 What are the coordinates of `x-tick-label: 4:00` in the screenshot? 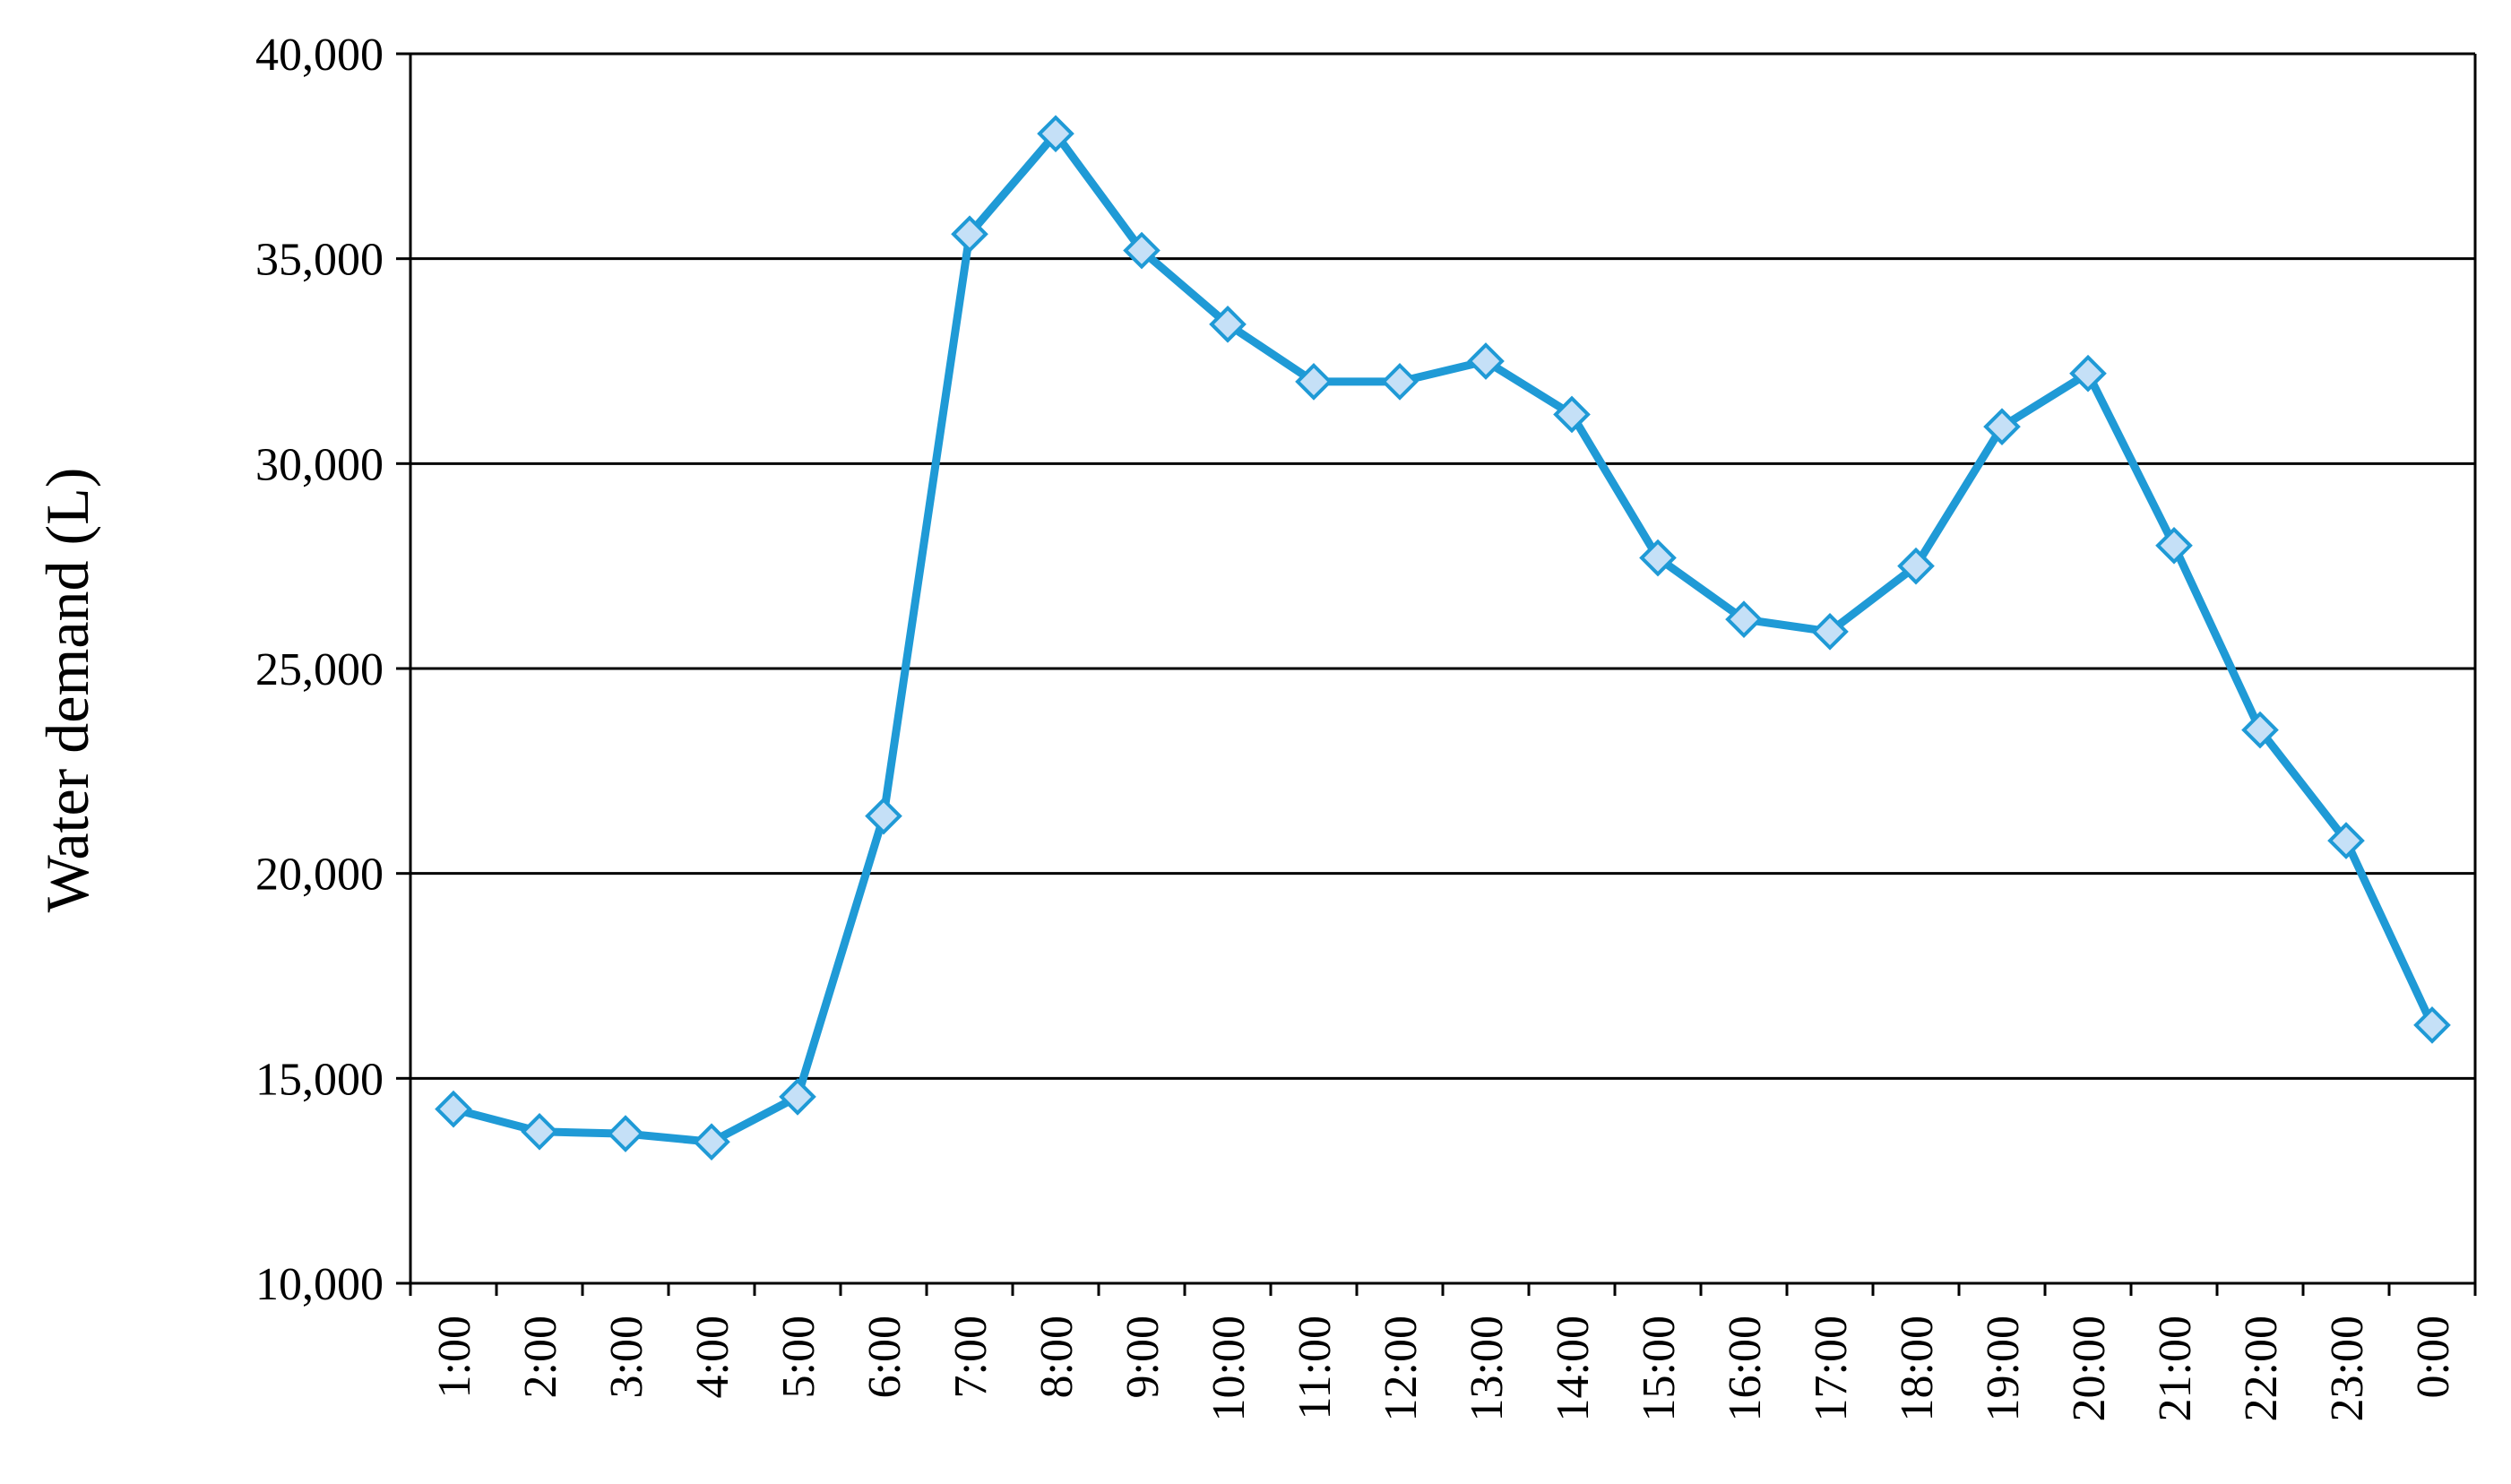 It's located at (712, 1357).